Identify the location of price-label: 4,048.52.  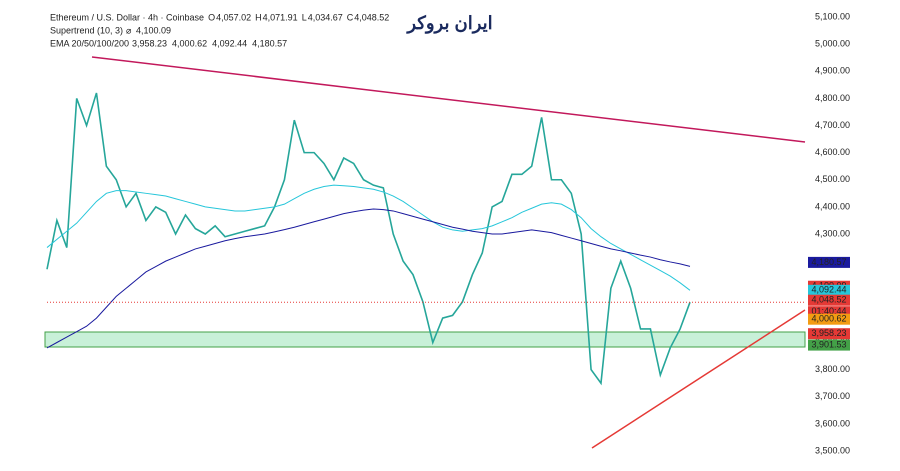
(828, 300).